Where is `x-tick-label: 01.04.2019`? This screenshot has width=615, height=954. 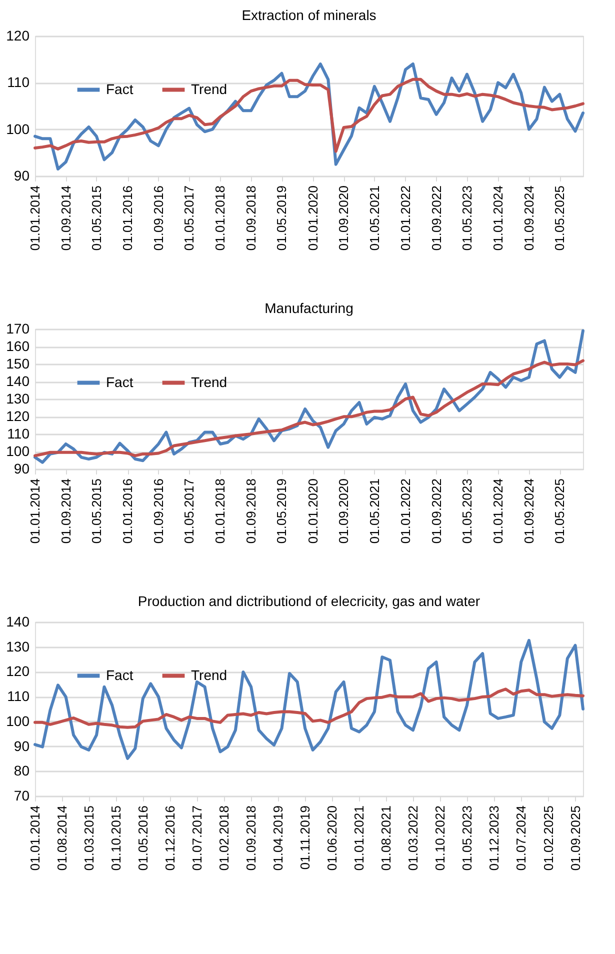 x-tick-label: 01.04.2019 is located at coordinates (278, 838).